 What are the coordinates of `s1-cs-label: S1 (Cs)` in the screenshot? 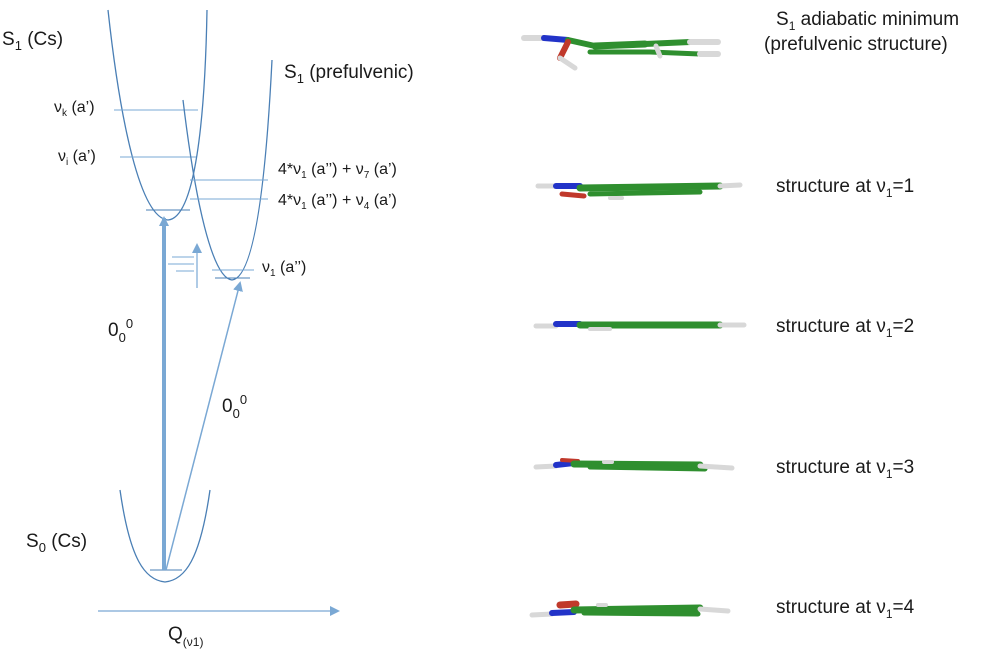 It's located at (32, 41).